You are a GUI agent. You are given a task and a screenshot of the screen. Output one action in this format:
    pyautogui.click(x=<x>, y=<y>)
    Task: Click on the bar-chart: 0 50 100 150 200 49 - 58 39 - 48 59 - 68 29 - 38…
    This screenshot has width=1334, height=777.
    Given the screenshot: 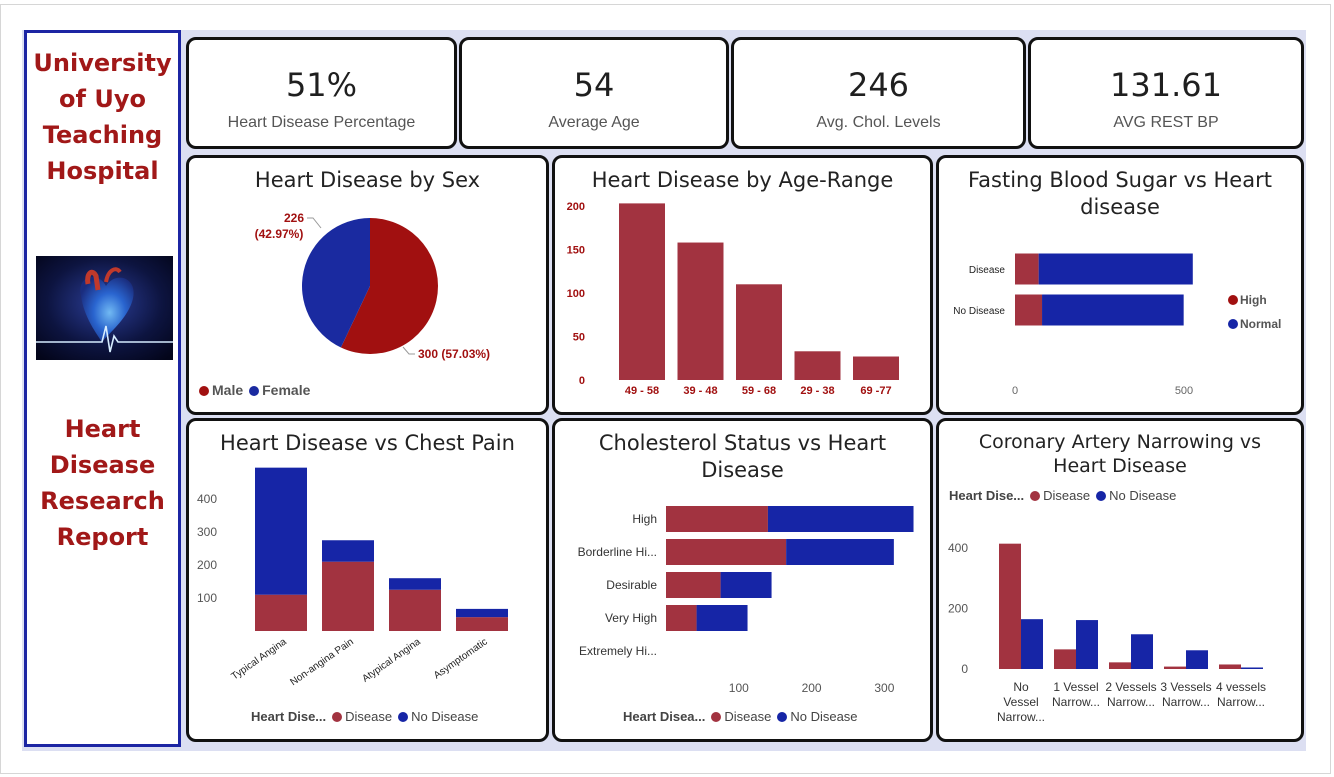 What is the action you would take?
    pyautogui.click(x=733, y=299)
    